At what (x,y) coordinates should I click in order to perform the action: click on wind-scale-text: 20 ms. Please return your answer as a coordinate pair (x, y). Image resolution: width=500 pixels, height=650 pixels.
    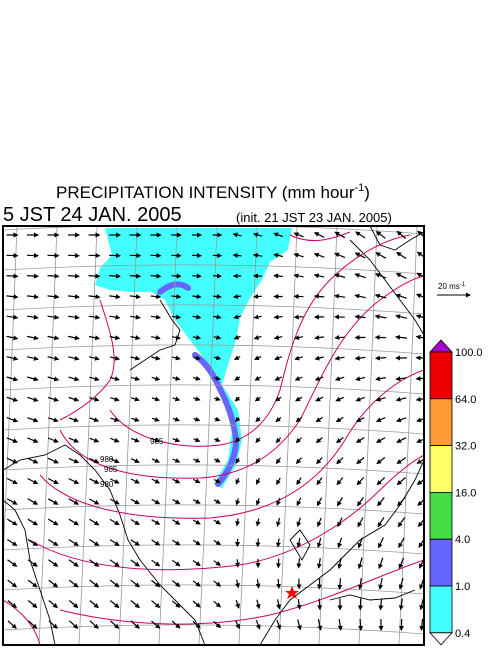
    Looking at the image, I should click on (449, 286).